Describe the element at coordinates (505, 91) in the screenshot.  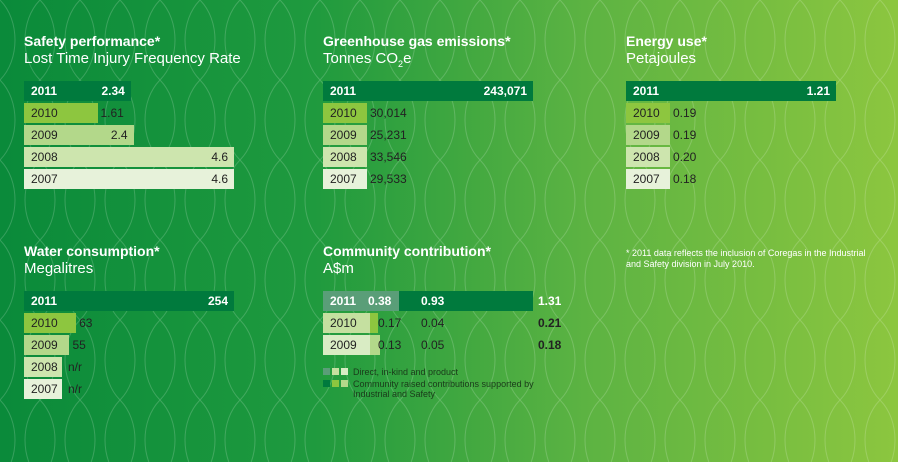
I see `bar-value-label: 243,071` at that location.